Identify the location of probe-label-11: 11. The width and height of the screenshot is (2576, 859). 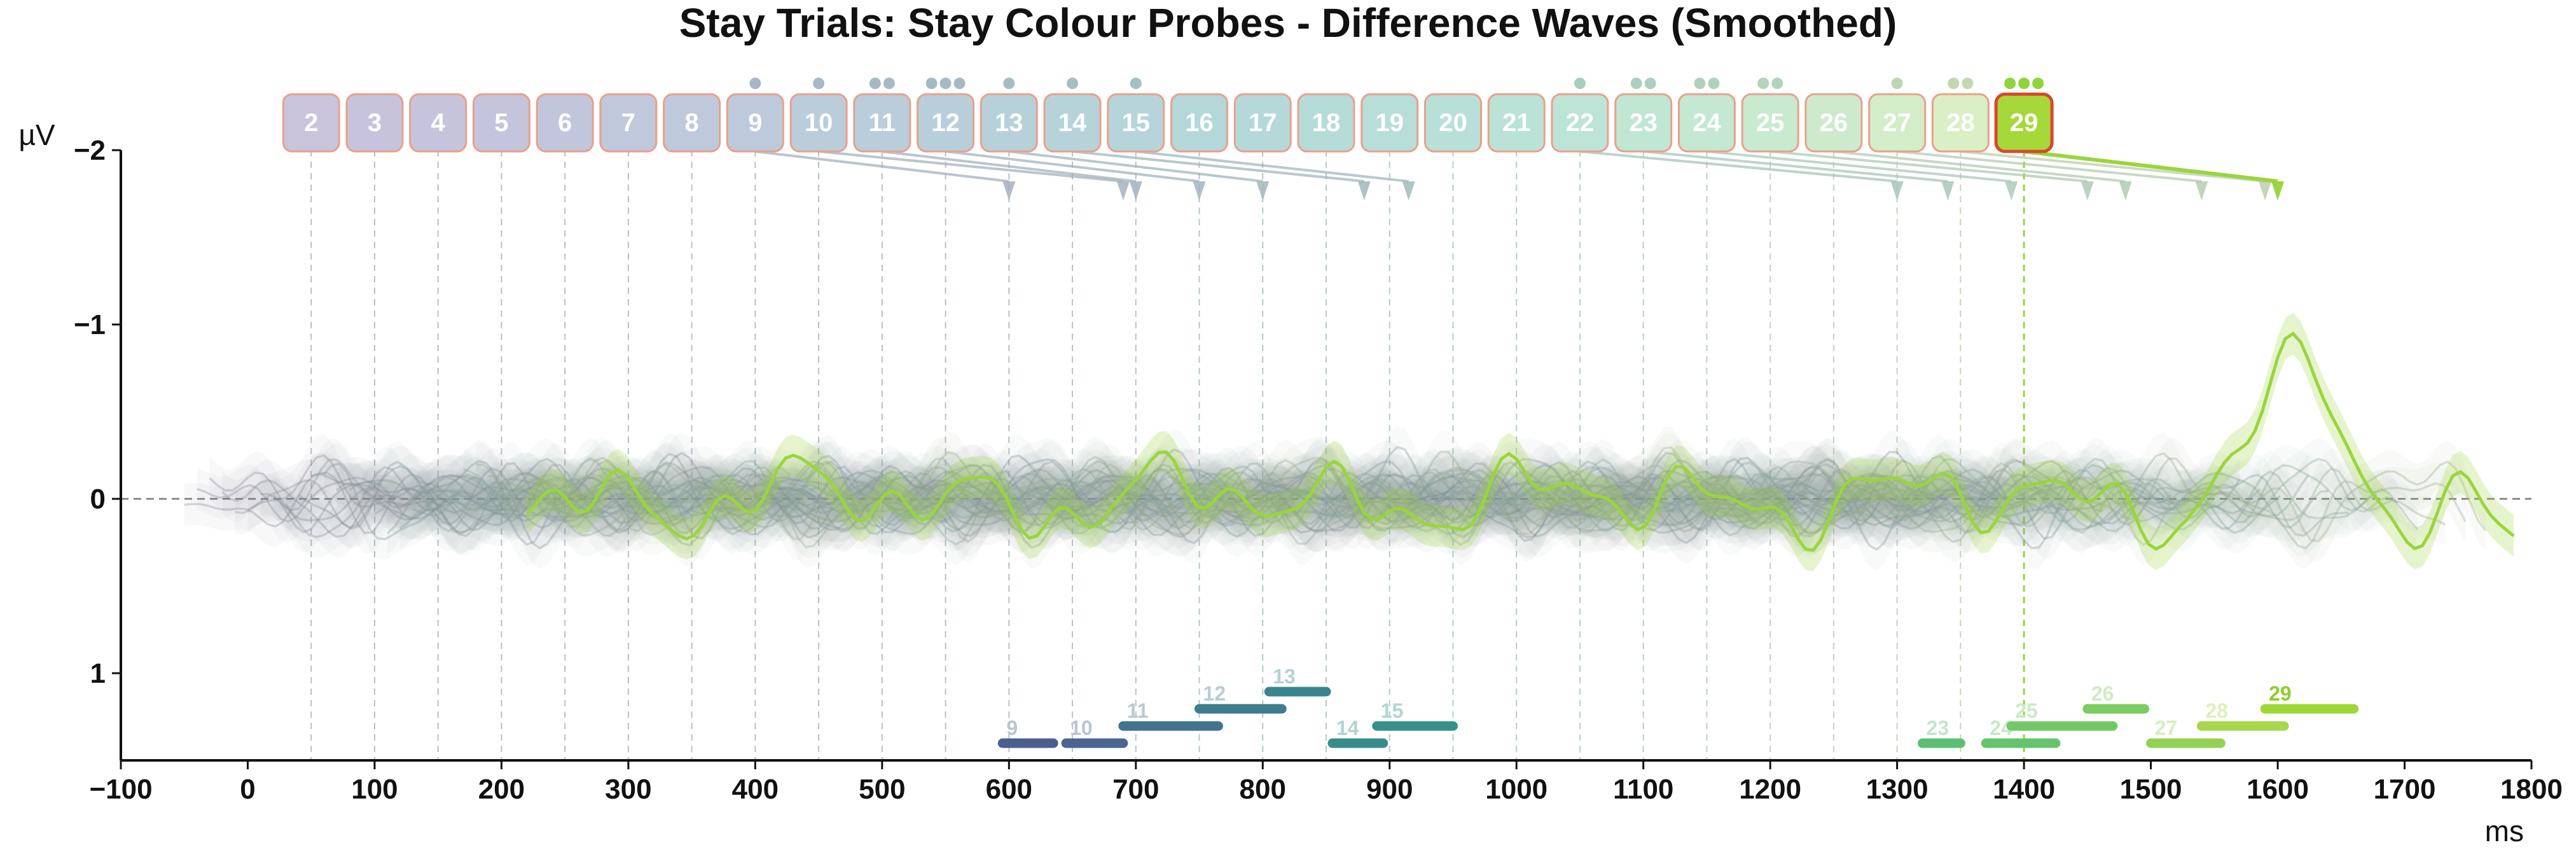
(882, 123).